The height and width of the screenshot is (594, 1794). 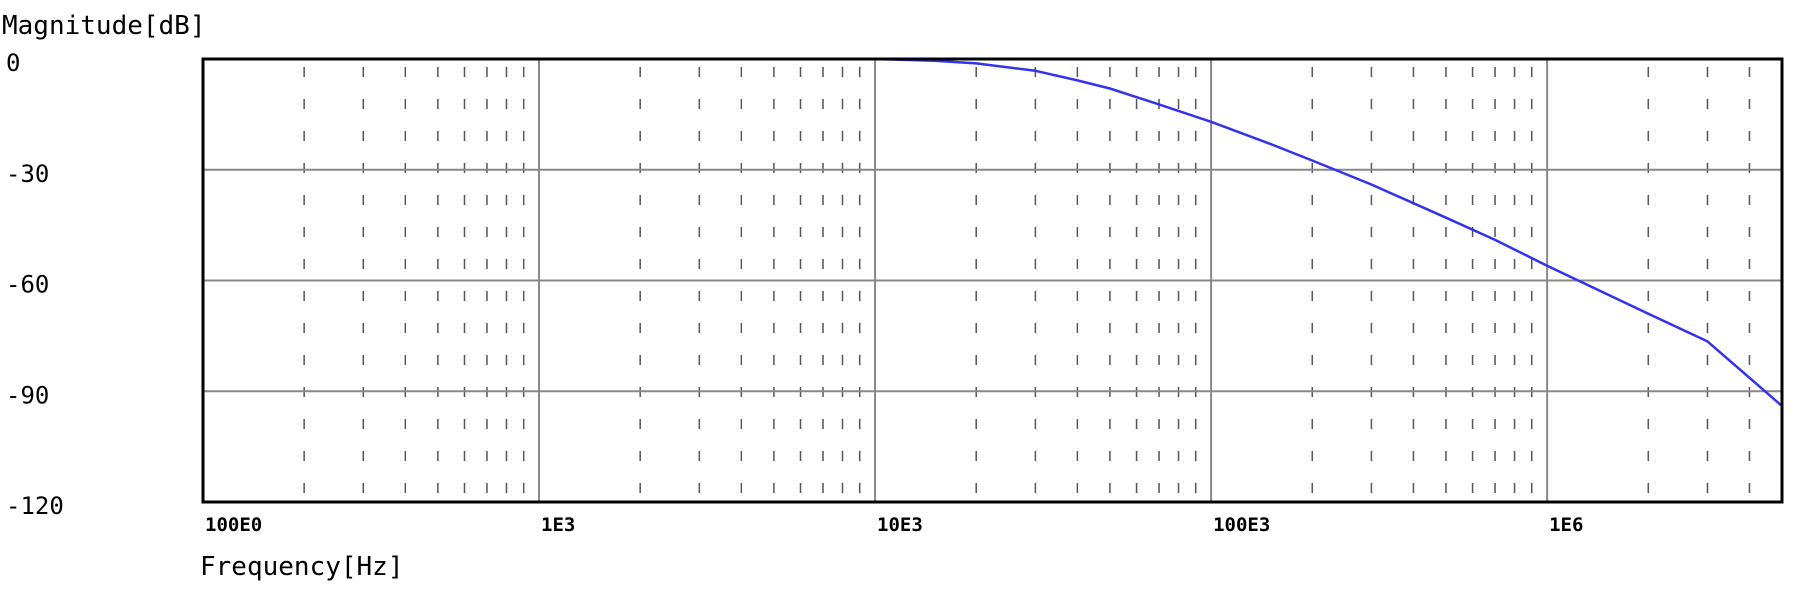 What do you see at coordinates (1566, 525) in the screenshot?
I see `x-tick-label: 1E6` at bounding box center [1566, 525].